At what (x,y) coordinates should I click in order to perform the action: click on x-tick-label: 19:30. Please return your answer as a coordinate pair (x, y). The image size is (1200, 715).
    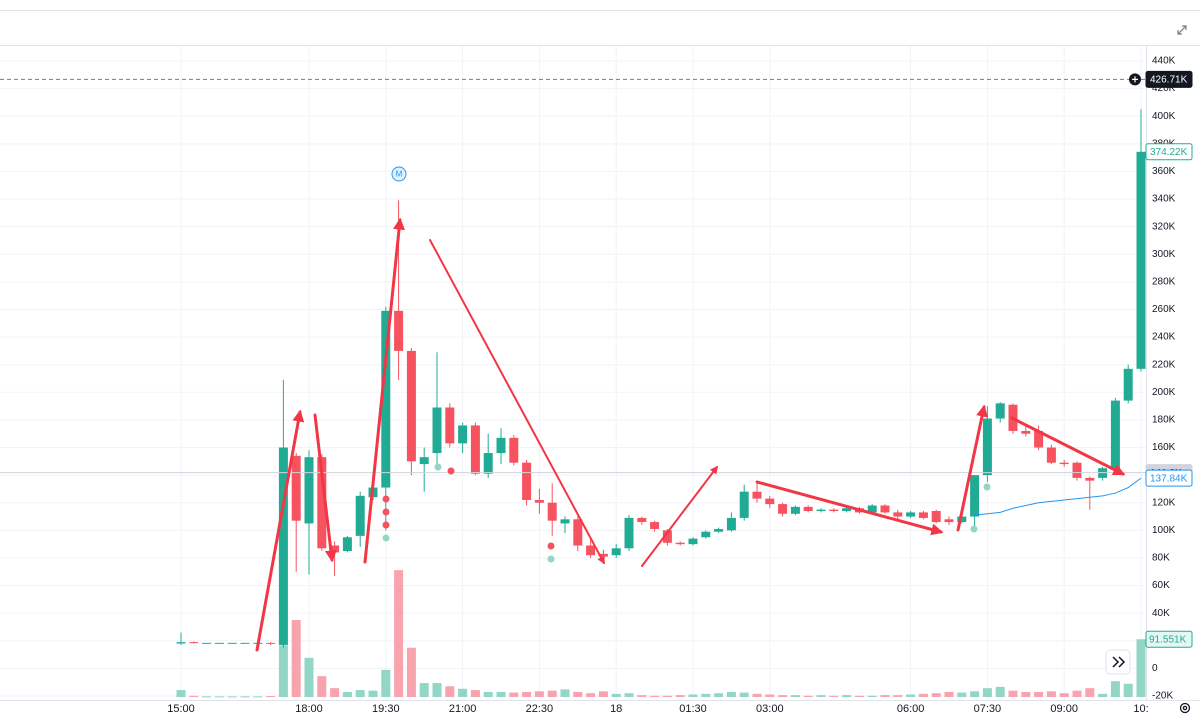
    Looking at the image, I should click on (386, 709).